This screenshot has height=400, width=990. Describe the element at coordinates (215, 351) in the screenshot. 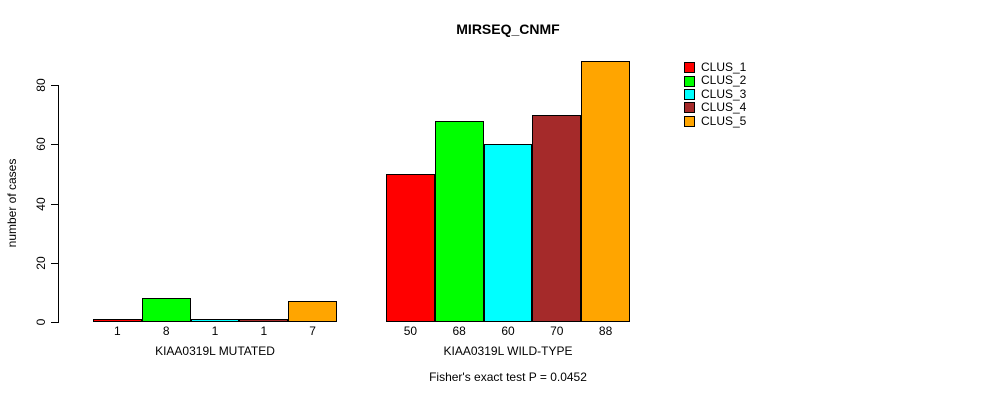

I see `group-label: KIAA0319L MUTATED` at that location.